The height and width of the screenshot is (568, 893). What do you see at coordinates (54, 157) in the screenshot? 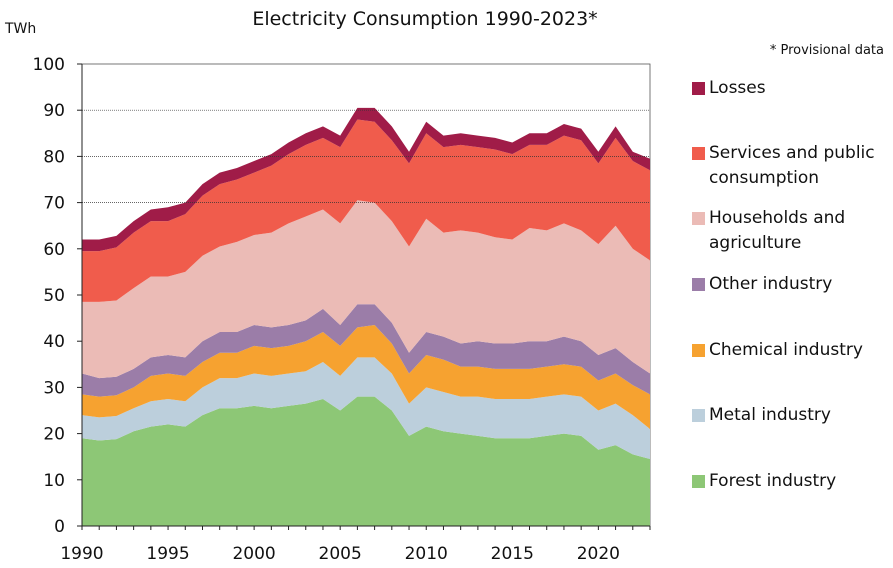
I see `y-tick-label: 80` at bounding box center [54, 157].